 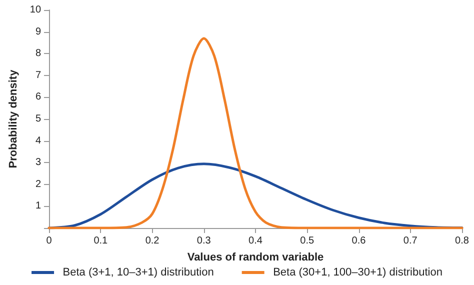 I want to click on y-tick-label: 7, so click(x=38, y=75).